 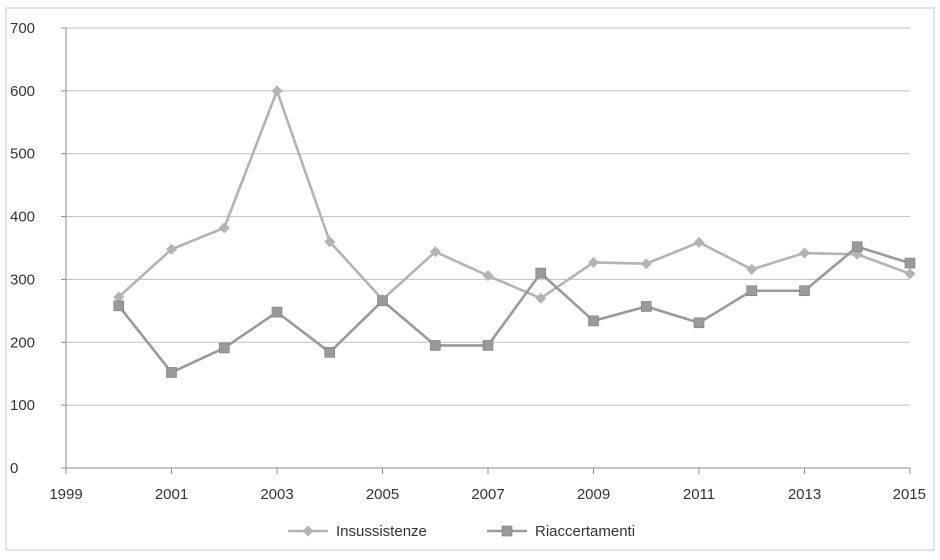 I want to click on x-tick-label: 1999, so click(x=65, y=494).